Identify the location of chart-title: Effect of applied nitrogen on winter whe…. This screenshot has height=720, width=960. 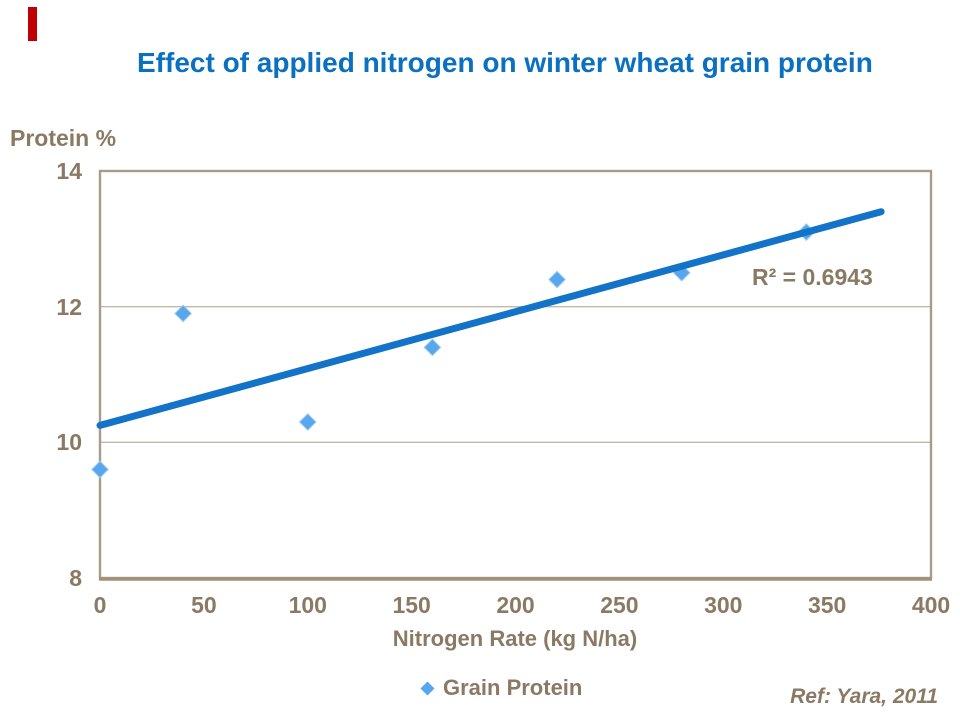
(505, 62).